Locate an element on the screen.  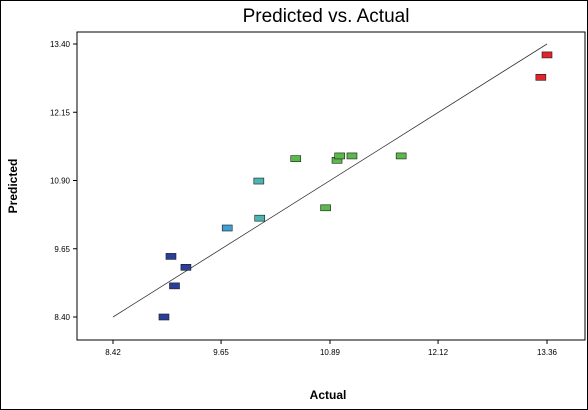
x-tick-label: 10.89 is located at coordinates (330, 352).